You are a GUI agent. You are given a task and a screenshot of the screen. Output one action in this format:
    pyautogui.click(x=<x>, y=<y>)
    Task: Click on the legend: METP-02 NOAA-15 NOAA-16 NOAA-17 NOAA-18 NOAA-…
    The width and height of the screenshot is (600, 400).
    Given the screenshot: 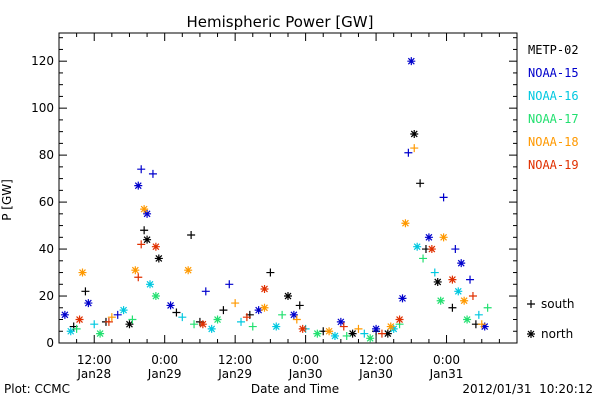 What is the action you would take?
    pyautogui.click(x=553, y=107)
    